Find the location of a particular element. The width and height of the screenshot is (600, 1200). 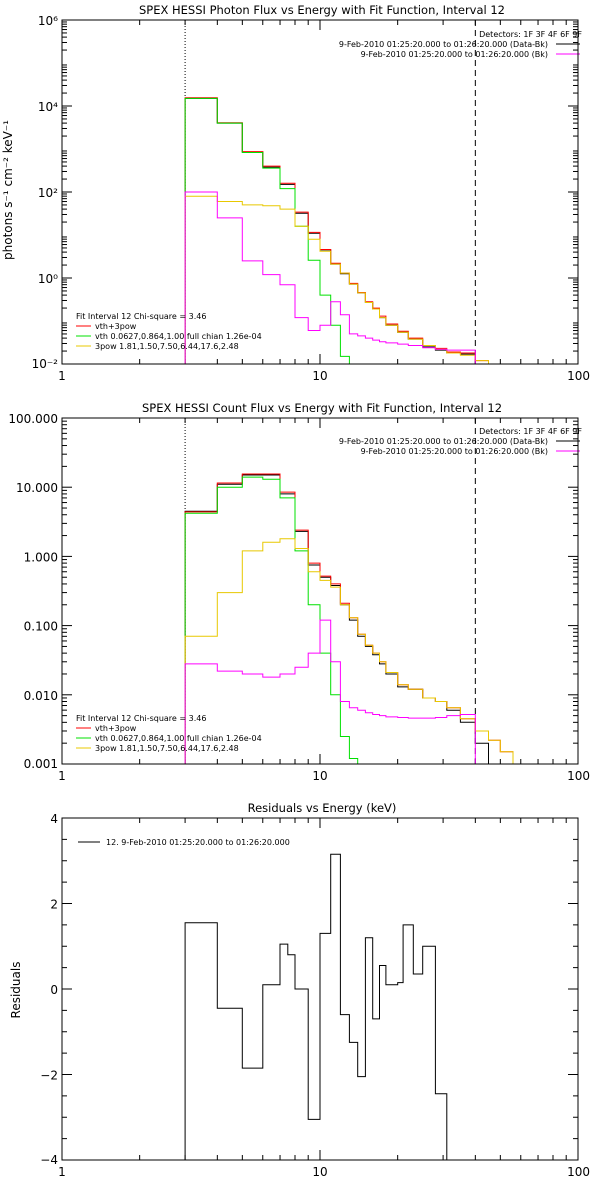

y-tick-label: 100.000 is located at coordinates (33, 419).